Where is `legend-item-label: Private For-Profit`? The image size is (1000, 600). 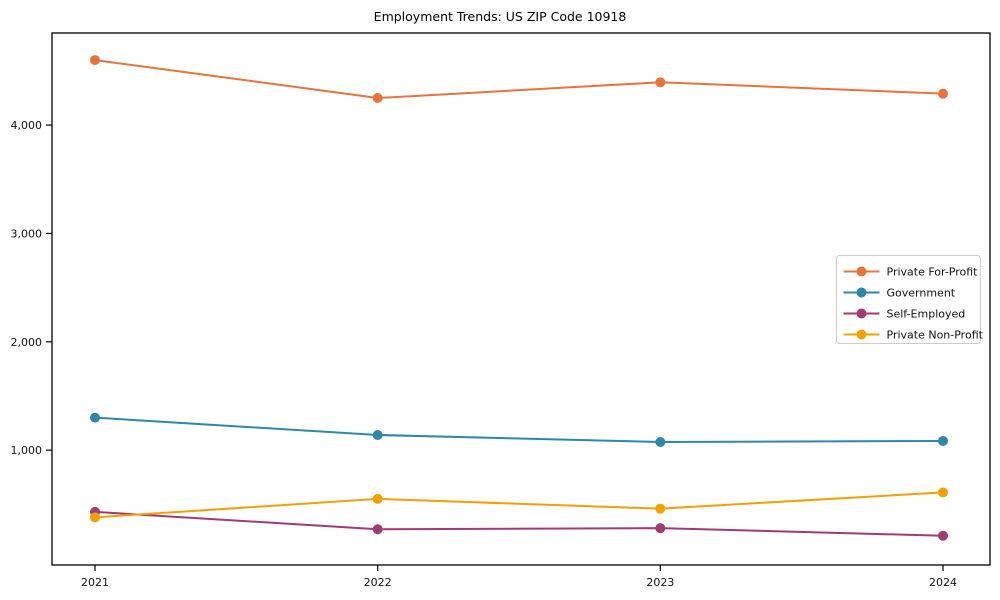
legend-item-label: Private For-Profit is located at coordinates (933, 272).